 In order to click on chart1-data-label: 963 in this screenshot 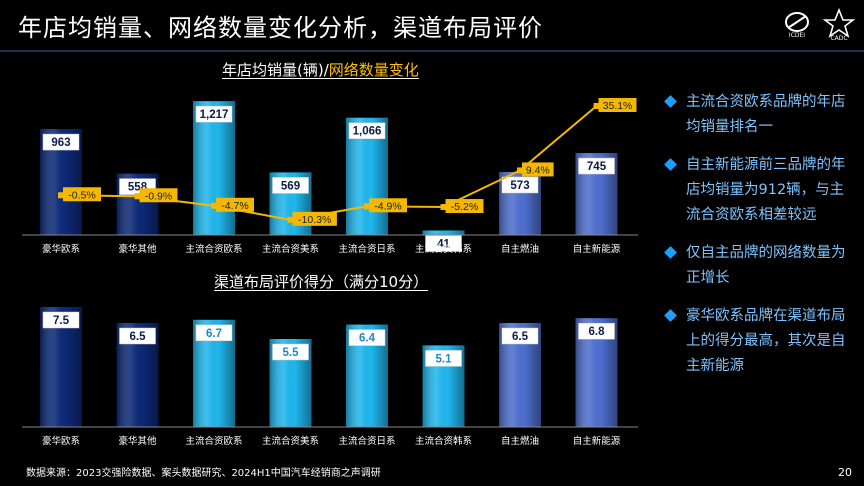, I will do `click(60, 143)`.